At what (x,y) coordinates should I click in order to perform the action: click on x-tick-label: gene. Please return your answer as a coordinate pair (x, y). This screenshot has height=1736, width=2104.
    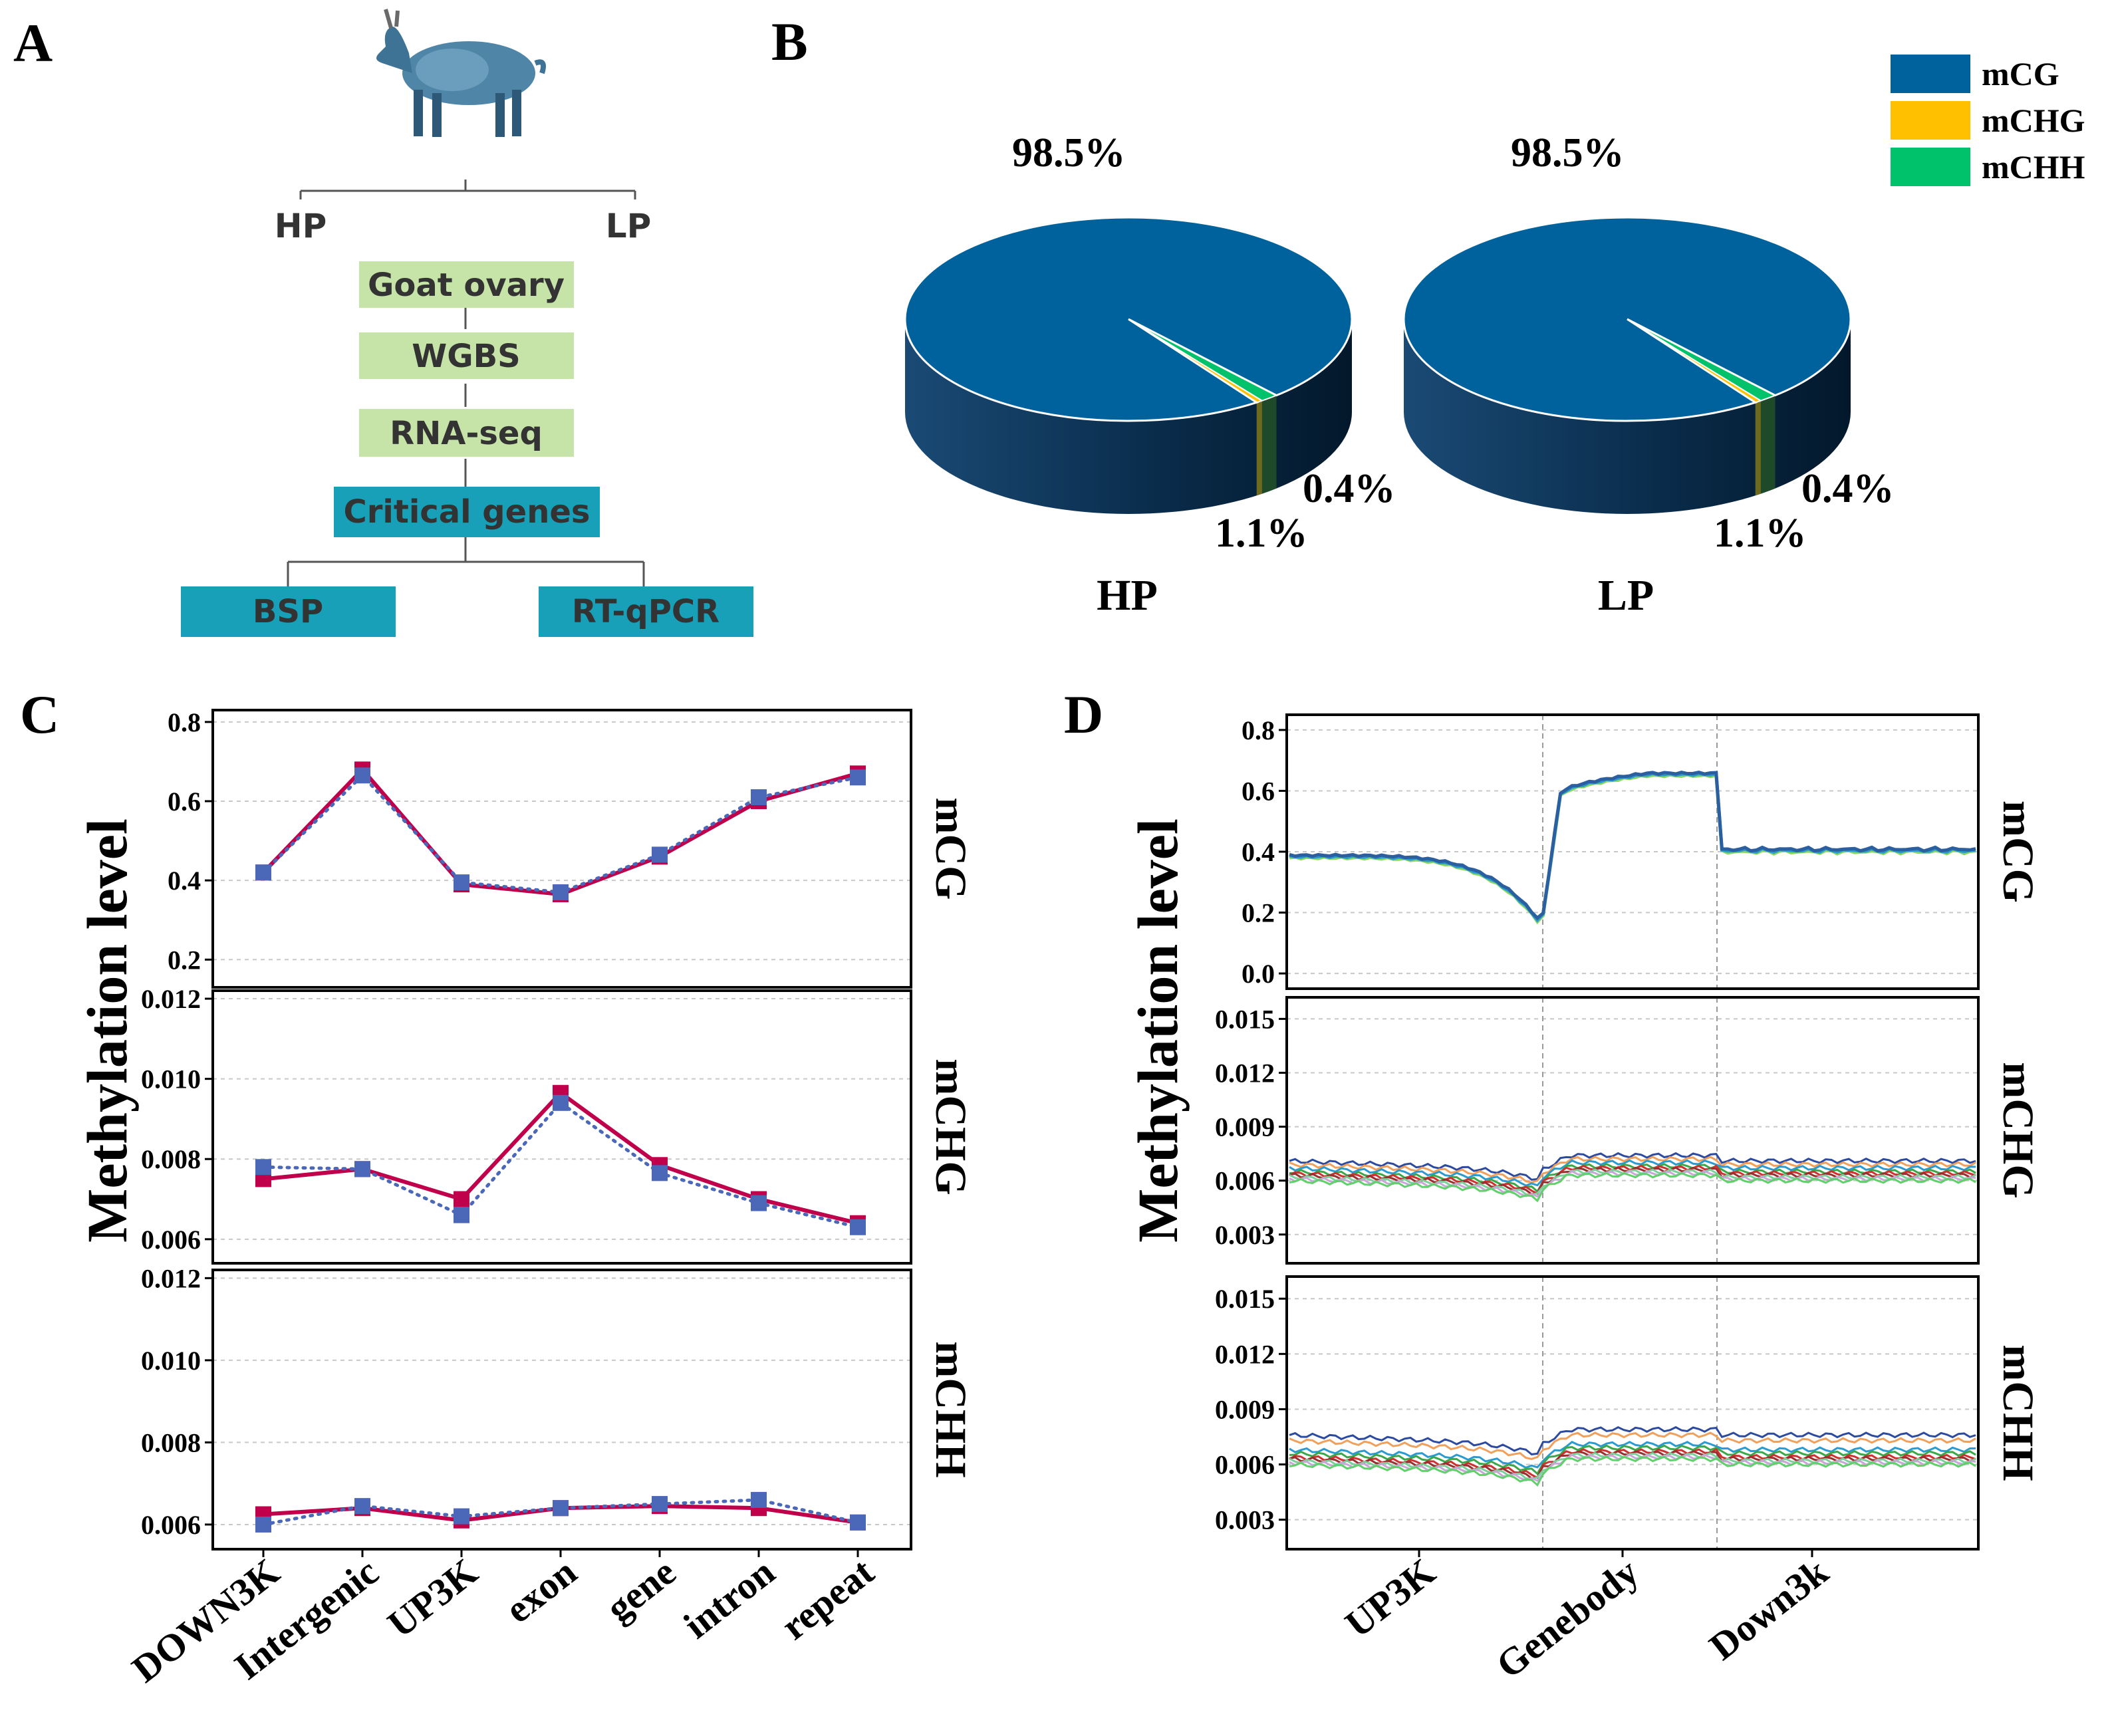
    Looking at the image, I should click on (641, 1590).